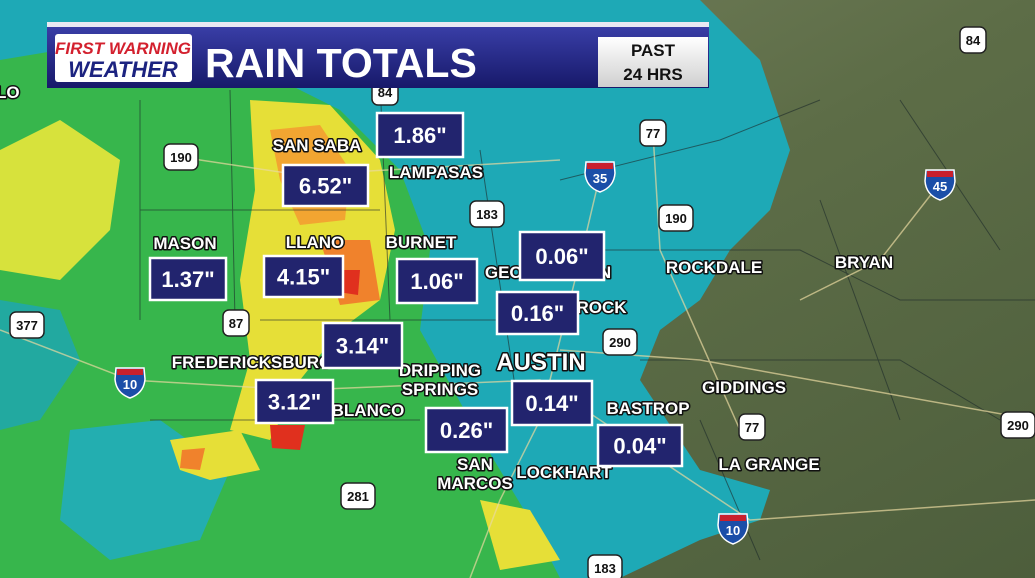 The width and height of the screenshot is (1035, 578). I want to click on highway-number: 87, so click(236, 323).